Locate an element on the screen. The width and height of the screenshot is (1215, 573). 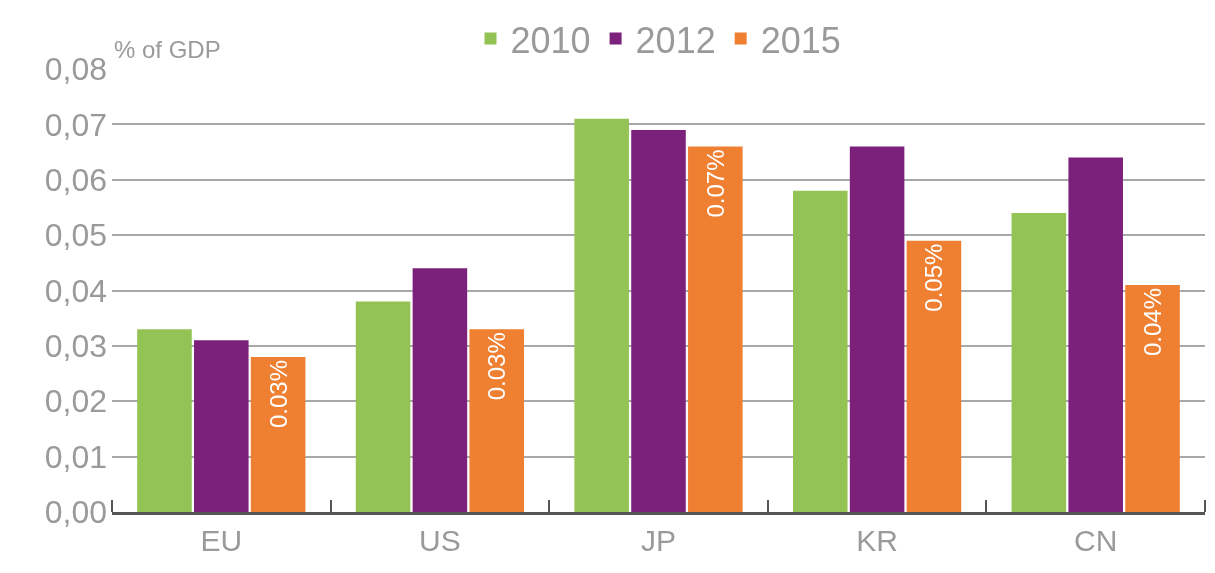
x-tick-label: CN is located at coordinates (1096, 540).